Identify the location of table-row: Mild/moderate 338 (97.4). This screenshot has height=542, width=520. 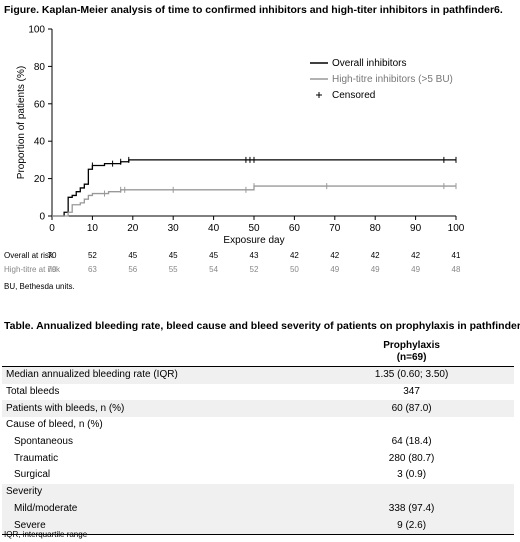
(258, 509).